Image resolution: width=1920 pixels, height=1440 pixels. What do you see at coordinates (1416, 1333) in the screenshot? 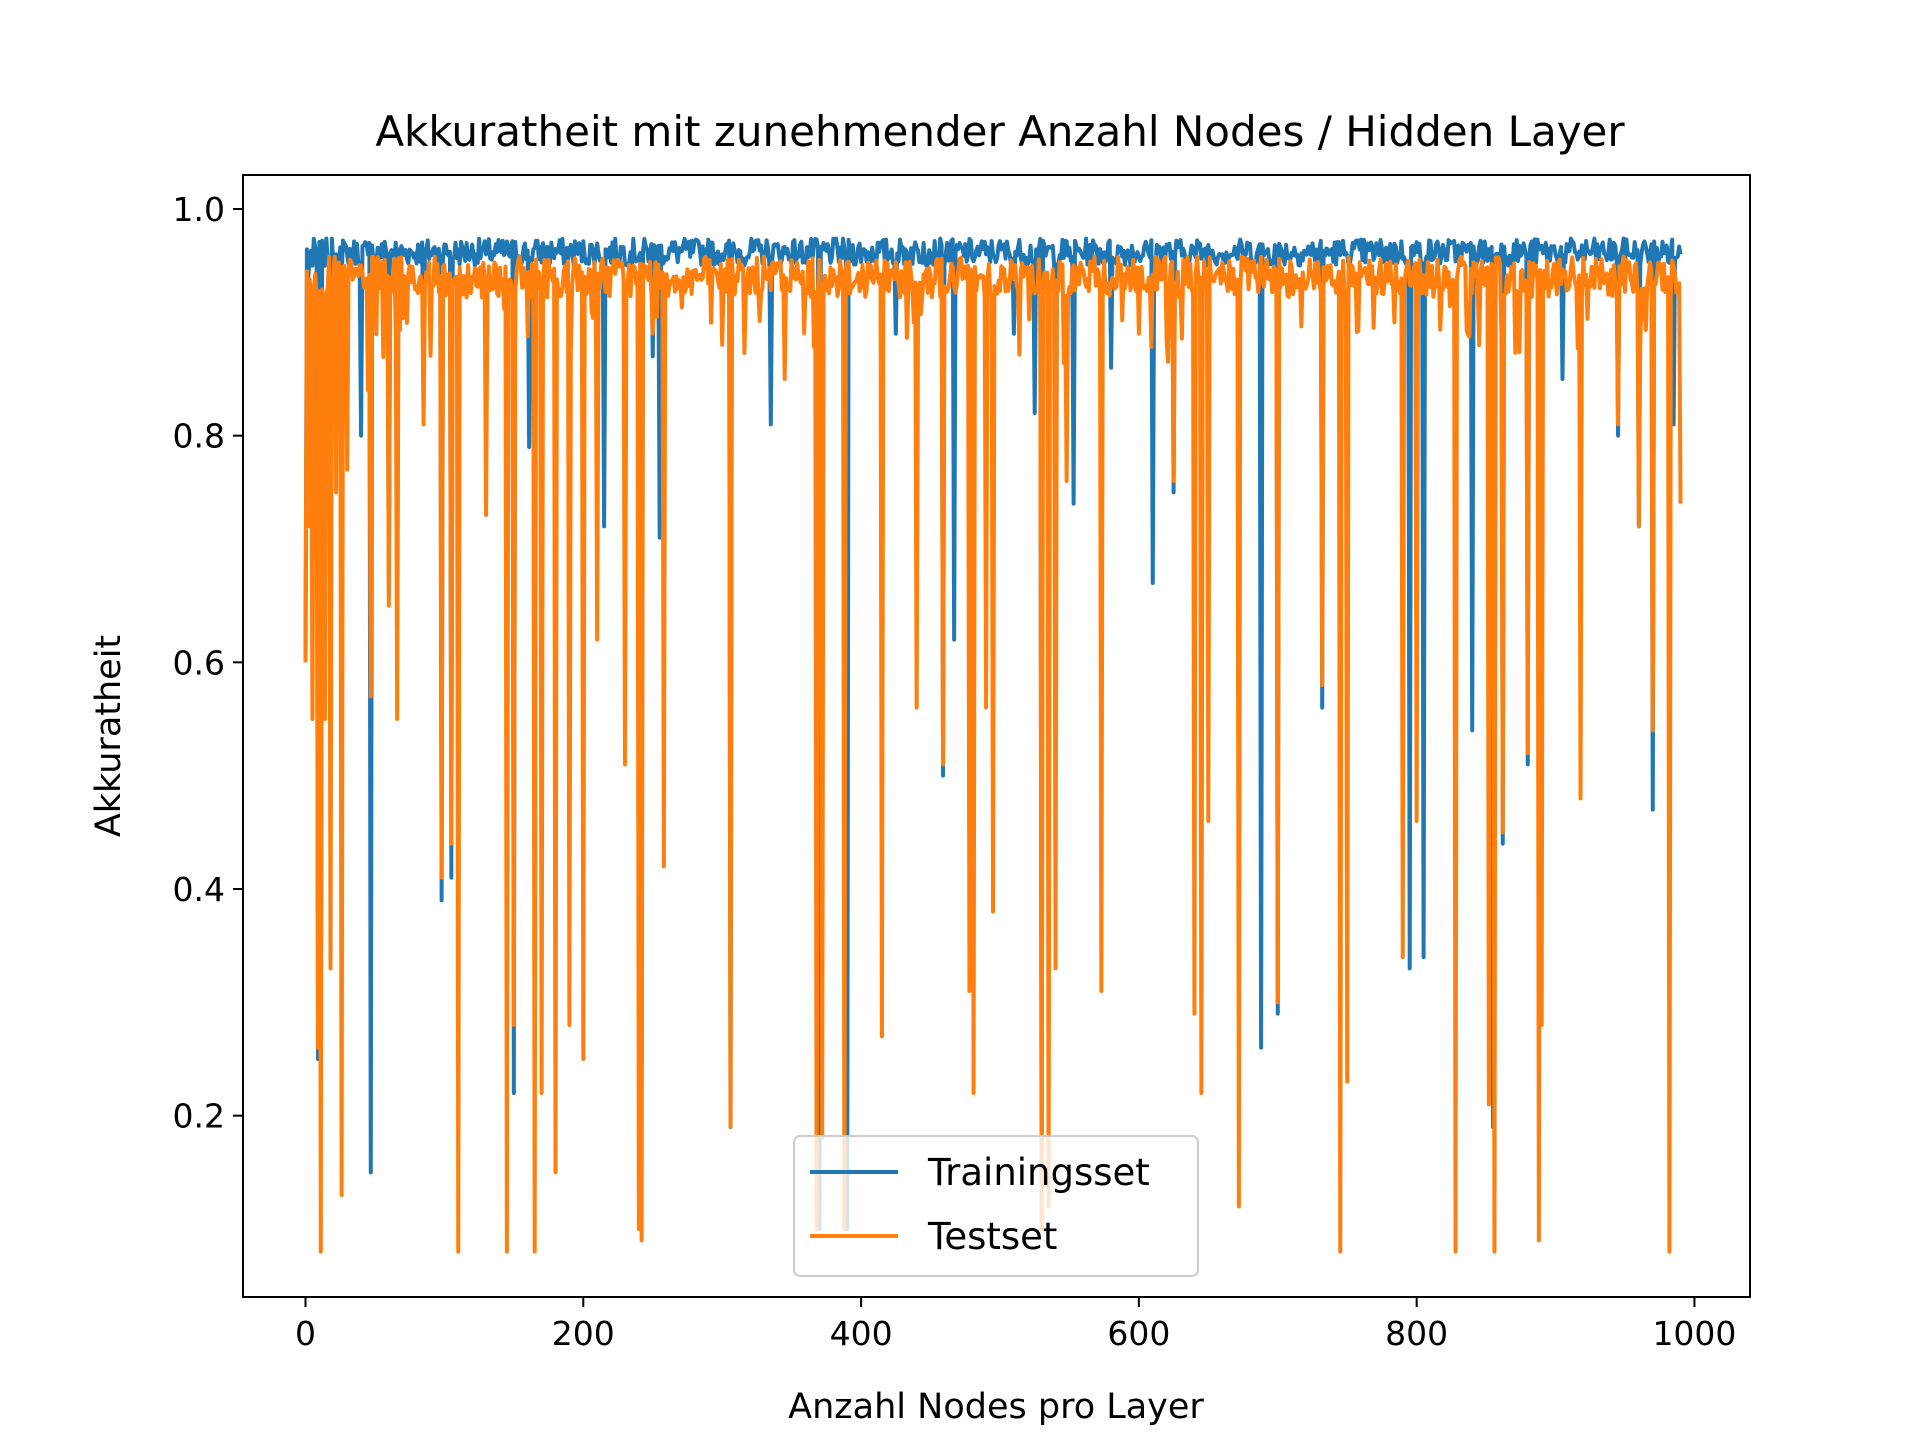
I see `x-tick-label: 800` at bounding box center [1416, 1333].